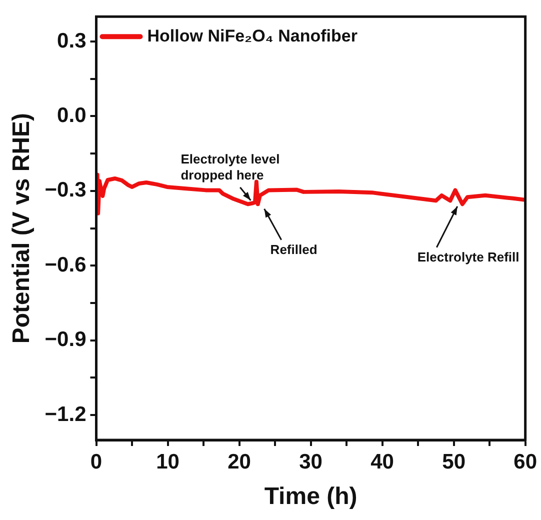  What do you see at coordinates (230, 166) in the screenshot?
I see `annotation: Electrolyte level dropped here` at bounding box center [230, 166].